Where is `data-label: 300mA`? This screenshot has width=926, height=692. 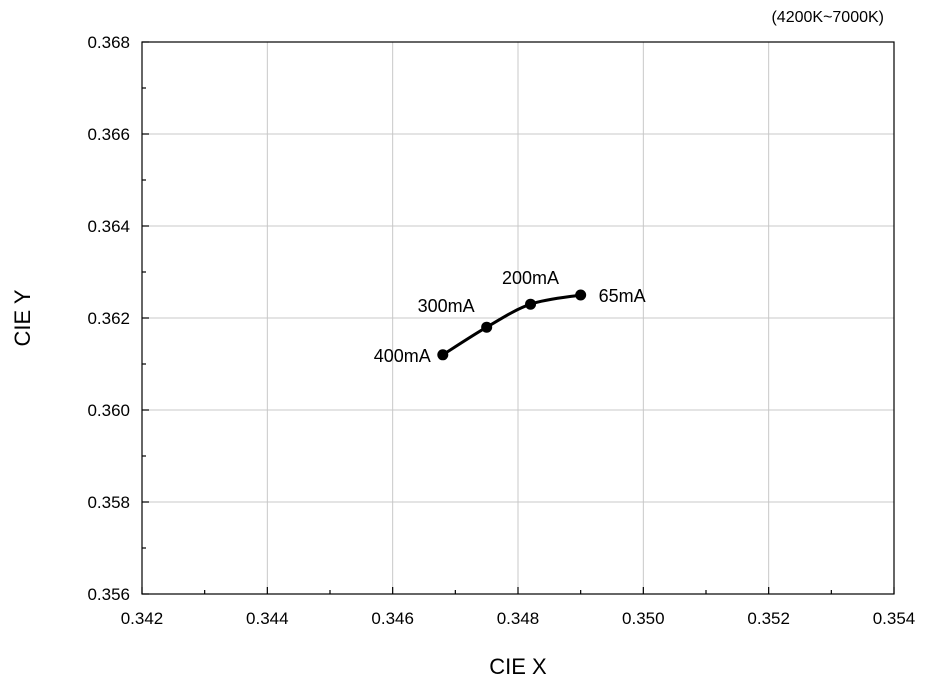
data-label: 300mA is located at coordinates (446, 306).